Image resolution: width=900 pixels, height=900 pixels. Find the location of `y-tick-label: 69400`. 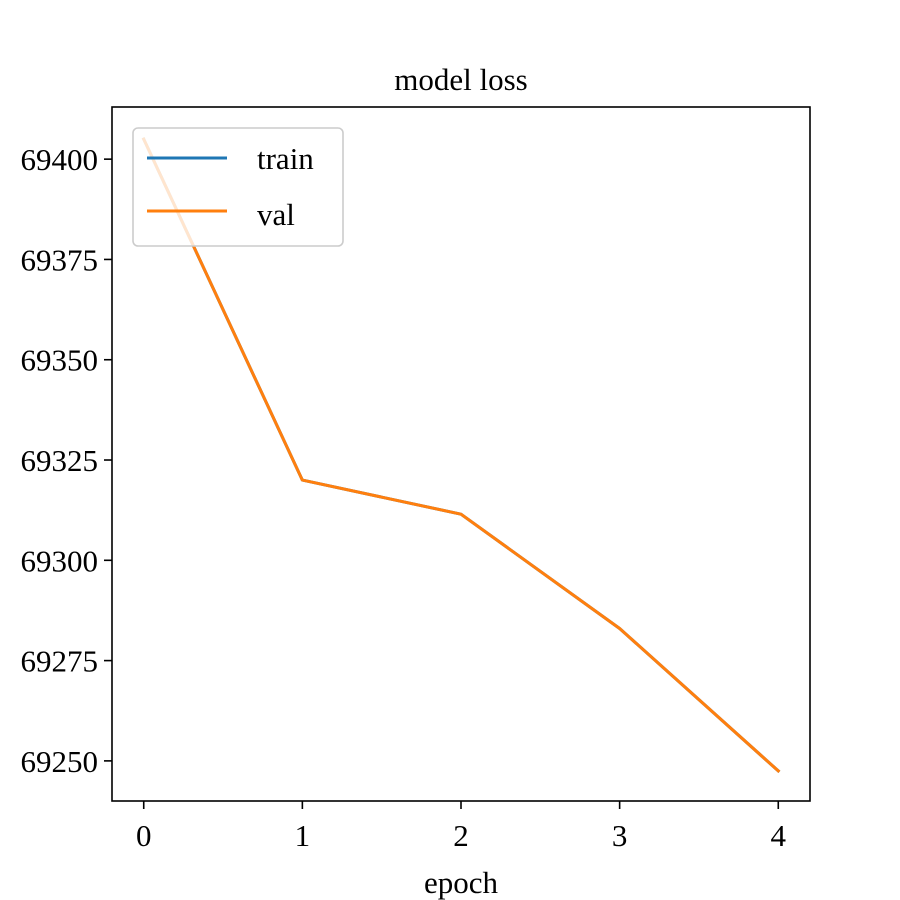

y-tick-label: 69400 is located at coordinates (60, 159).